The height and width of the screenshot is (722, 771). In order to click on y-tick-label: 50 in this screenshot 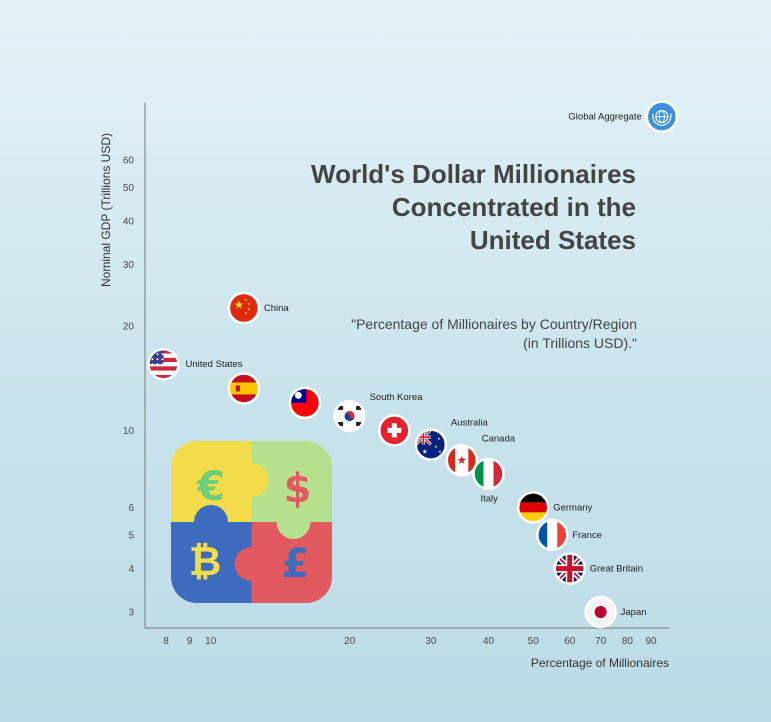, I will do `click(129, 188)`.